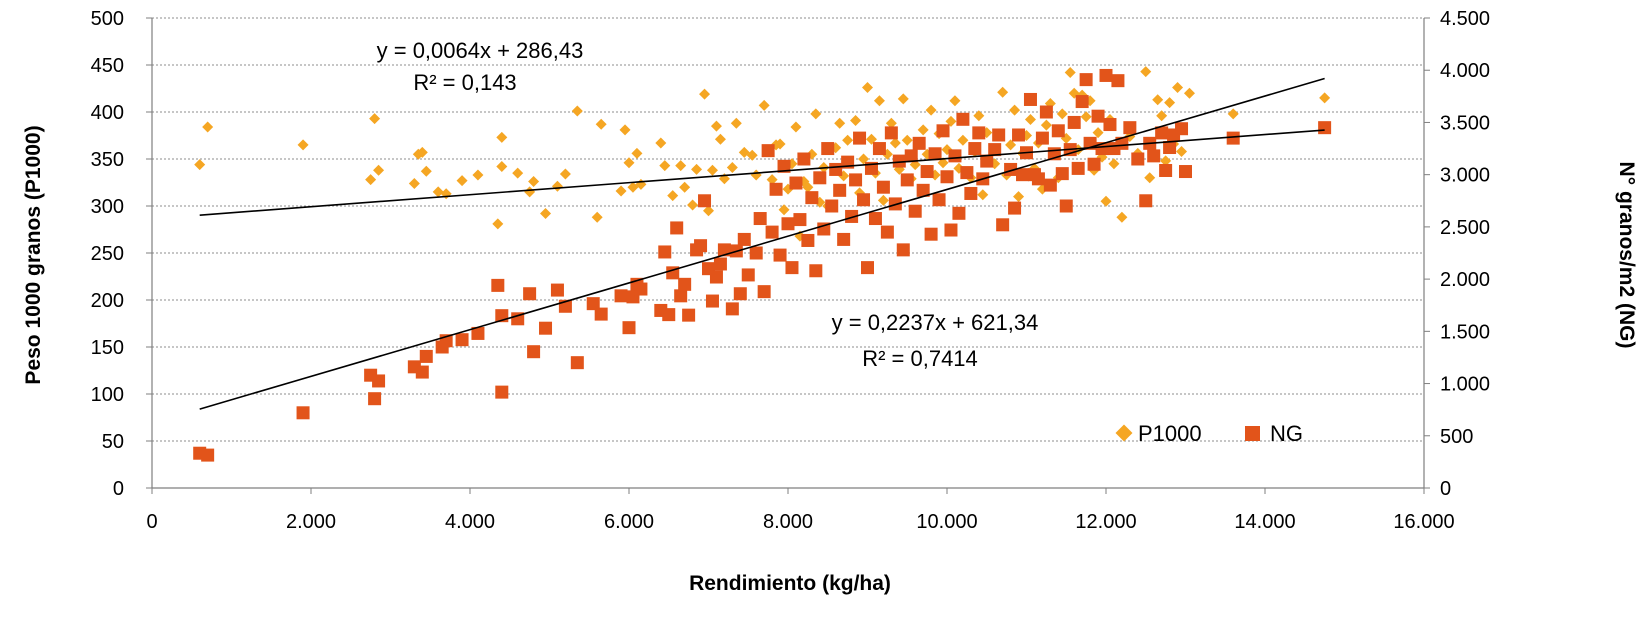  What do you see at coordinates (790, 583) in the screenshot?
I see `x-axis-title: Rendimiento (kg/ha)` at bounding box center [790, 583].